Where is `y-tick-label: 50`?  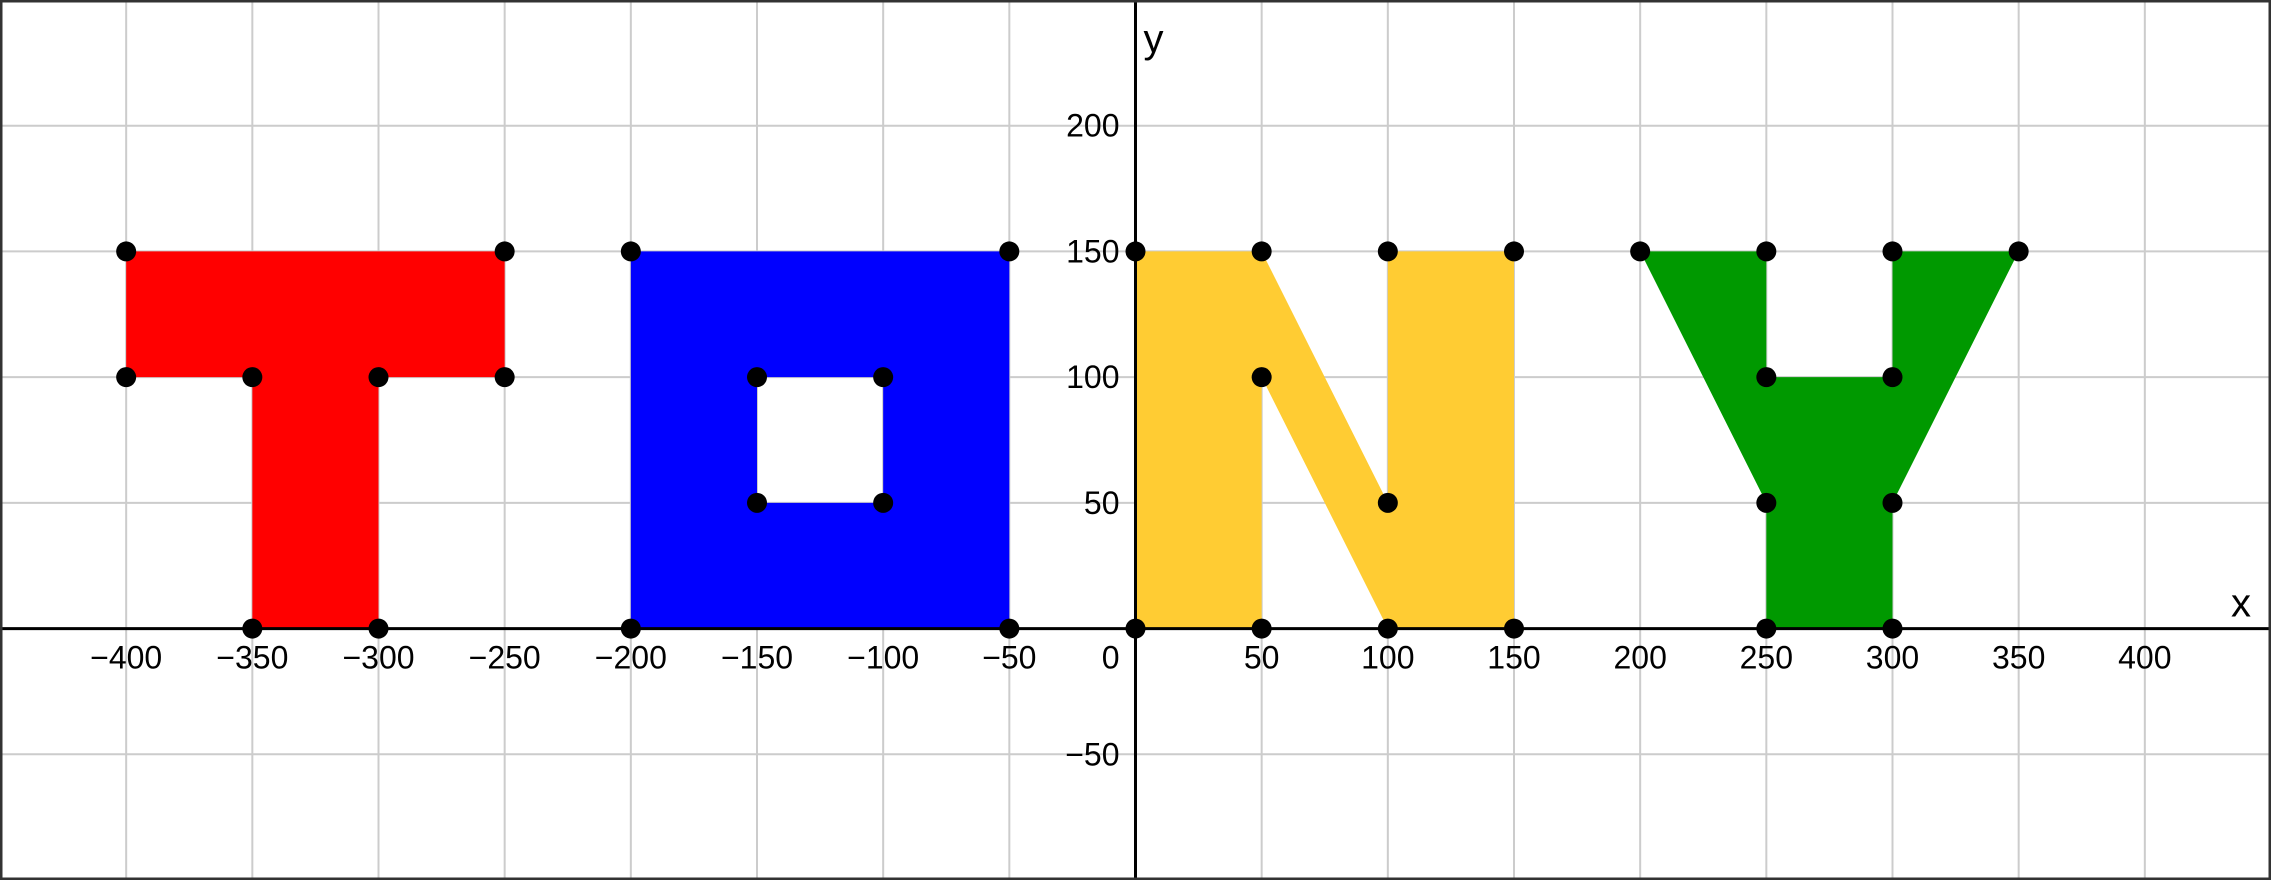
y-tick-label: 50 is located at coordinates (1102, 503).